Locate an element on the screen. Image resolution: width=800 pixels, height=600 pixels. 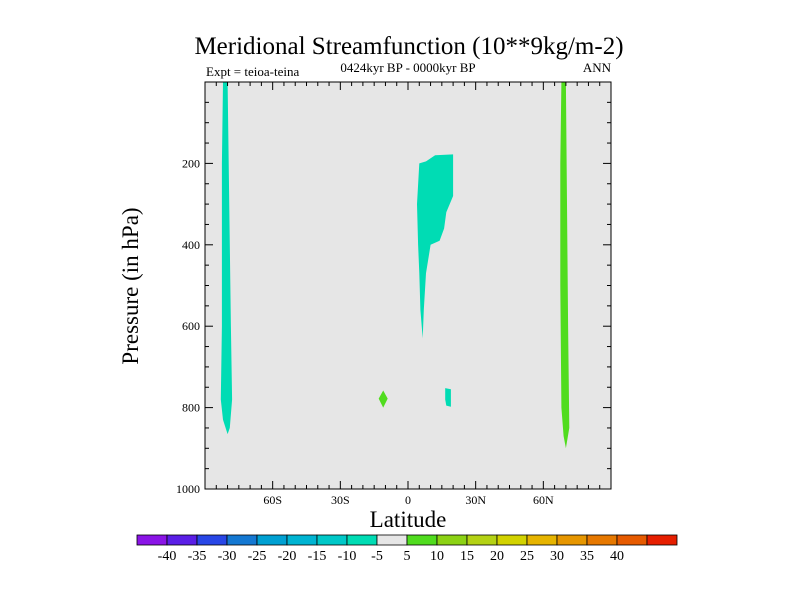
colorbar-label: -30 is located at coordinates (227, 556).